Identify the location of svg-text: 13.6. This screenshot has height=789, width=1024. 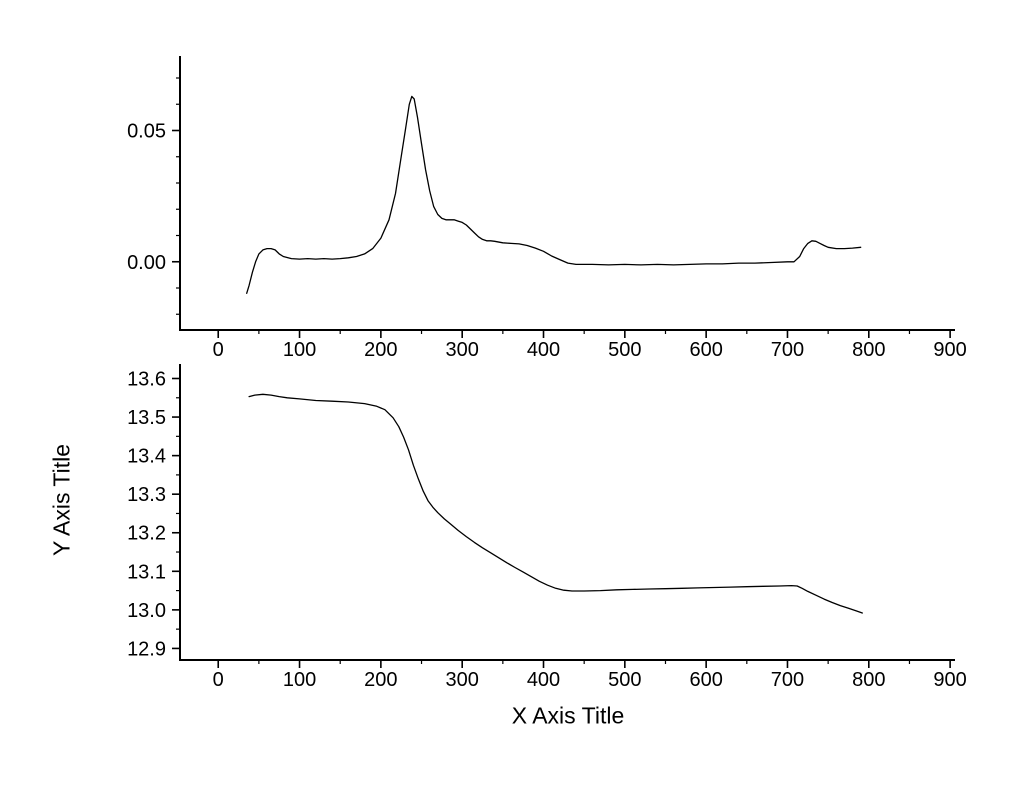
(146, 379).